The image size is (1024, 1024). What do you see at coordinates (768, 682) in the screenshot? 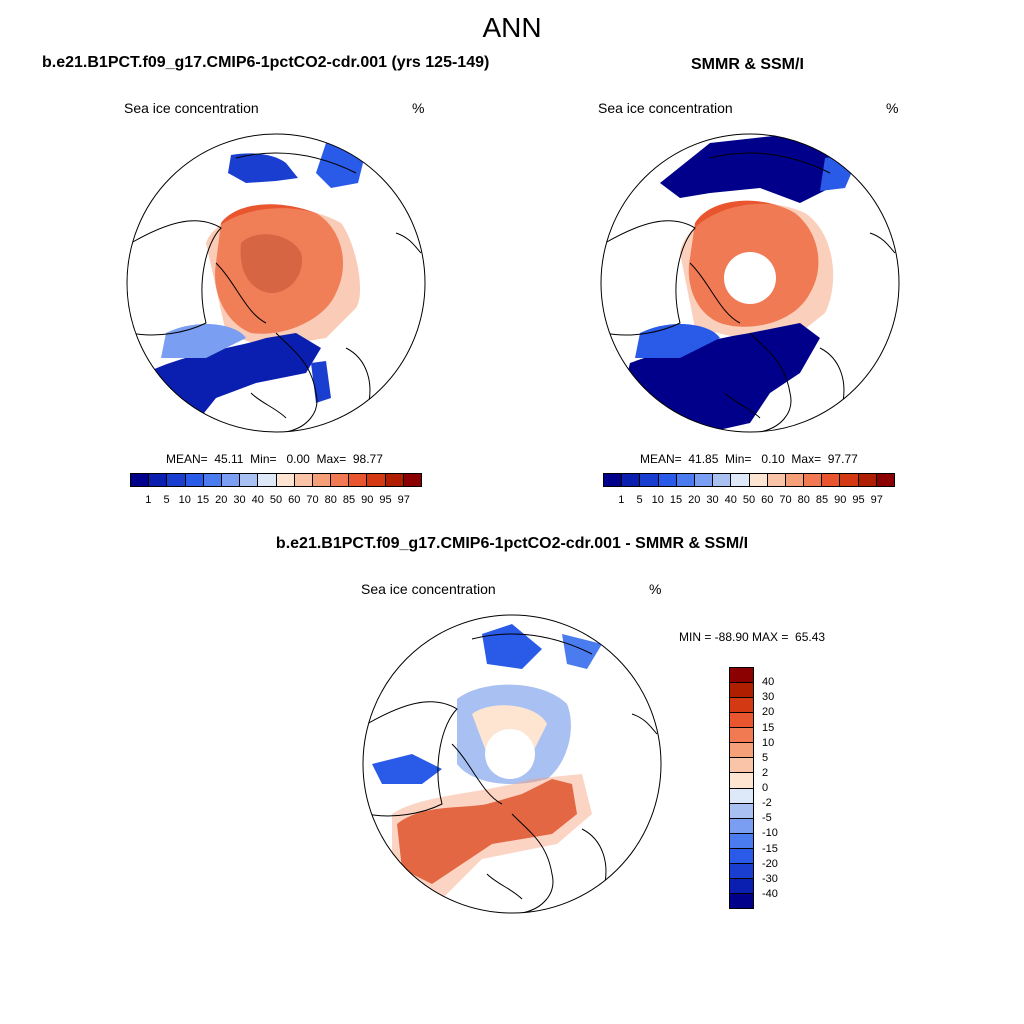
I see `diff-colorbar-tick-label: 40` at bounding box center [768, 682].